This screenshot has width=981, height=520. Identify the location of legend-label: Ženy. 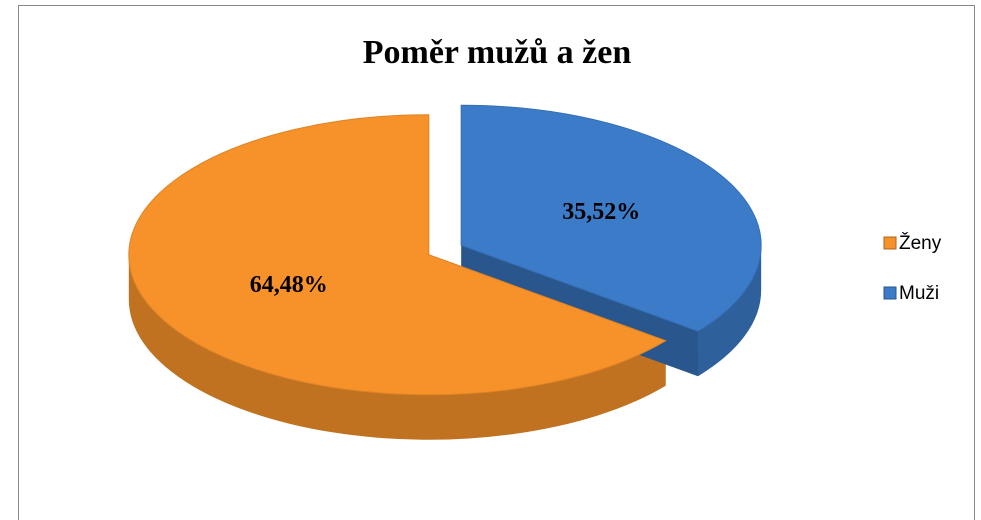
(920, 243).